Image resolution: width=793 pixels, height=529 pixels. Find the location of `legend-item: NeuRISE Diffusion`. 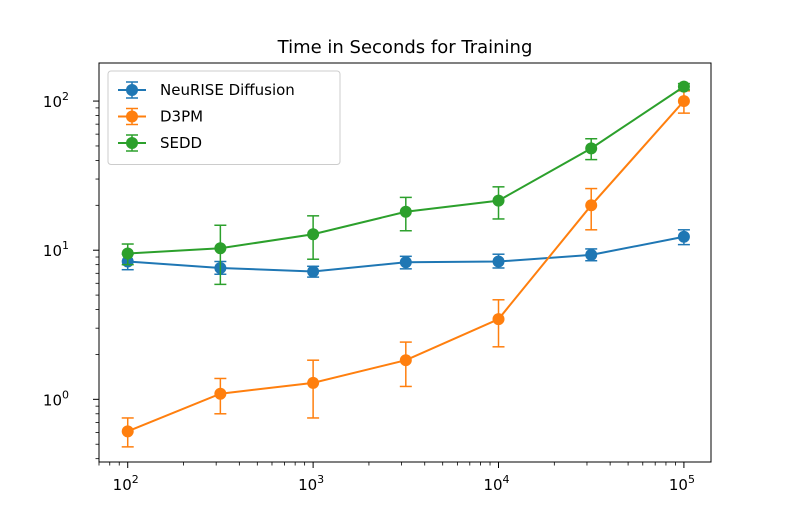

legend-item: NeuRISE Diffusion is located at coordinates (206, 90).